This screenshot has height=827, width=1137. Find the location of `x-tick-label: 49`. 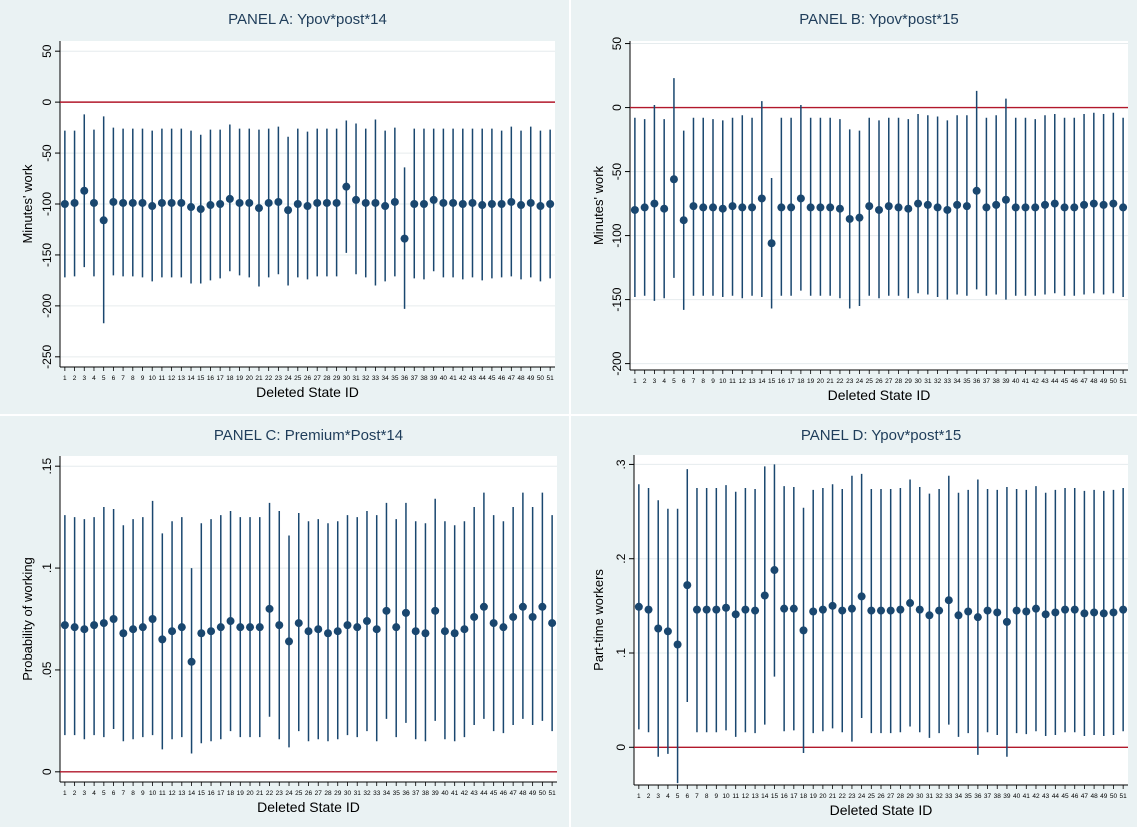

x-tick-label: 49 is located at coordinates (531, 378).